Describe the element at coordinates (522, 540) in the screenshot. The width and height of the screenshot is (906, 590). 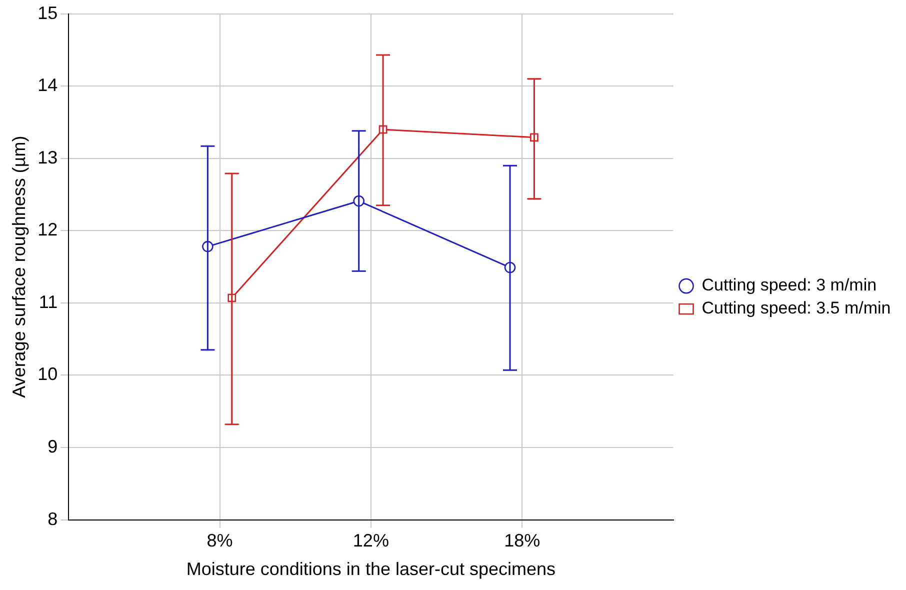
I see `x-tick-label: 18%` at that location.